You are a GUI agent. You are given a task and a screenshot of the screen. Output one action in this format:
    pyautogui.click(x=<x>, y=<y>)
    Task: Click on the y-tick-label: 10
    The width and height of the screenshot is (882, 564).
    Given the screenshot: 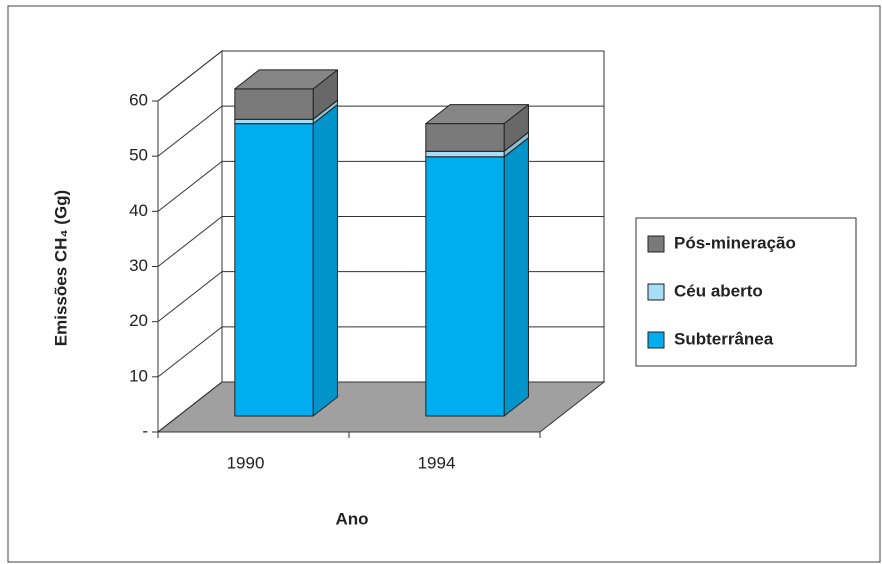 What is the action you would take?
    pyautogui.click(x=138, y=375)
    